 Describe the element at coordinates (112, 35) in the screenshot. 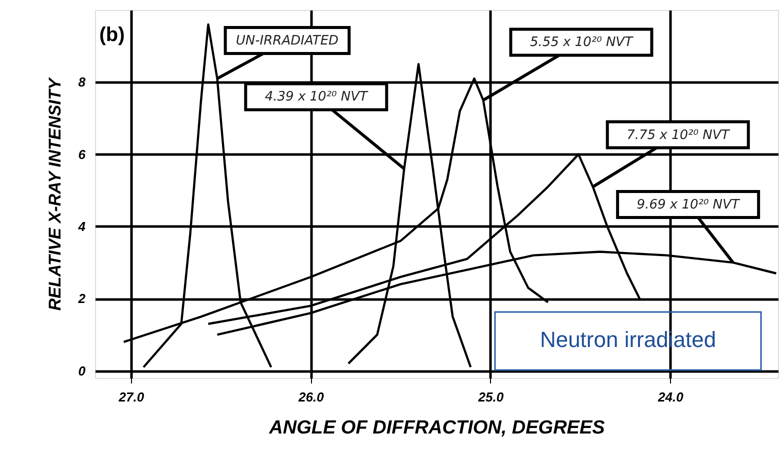

I see `annotation: (b)` at that location.